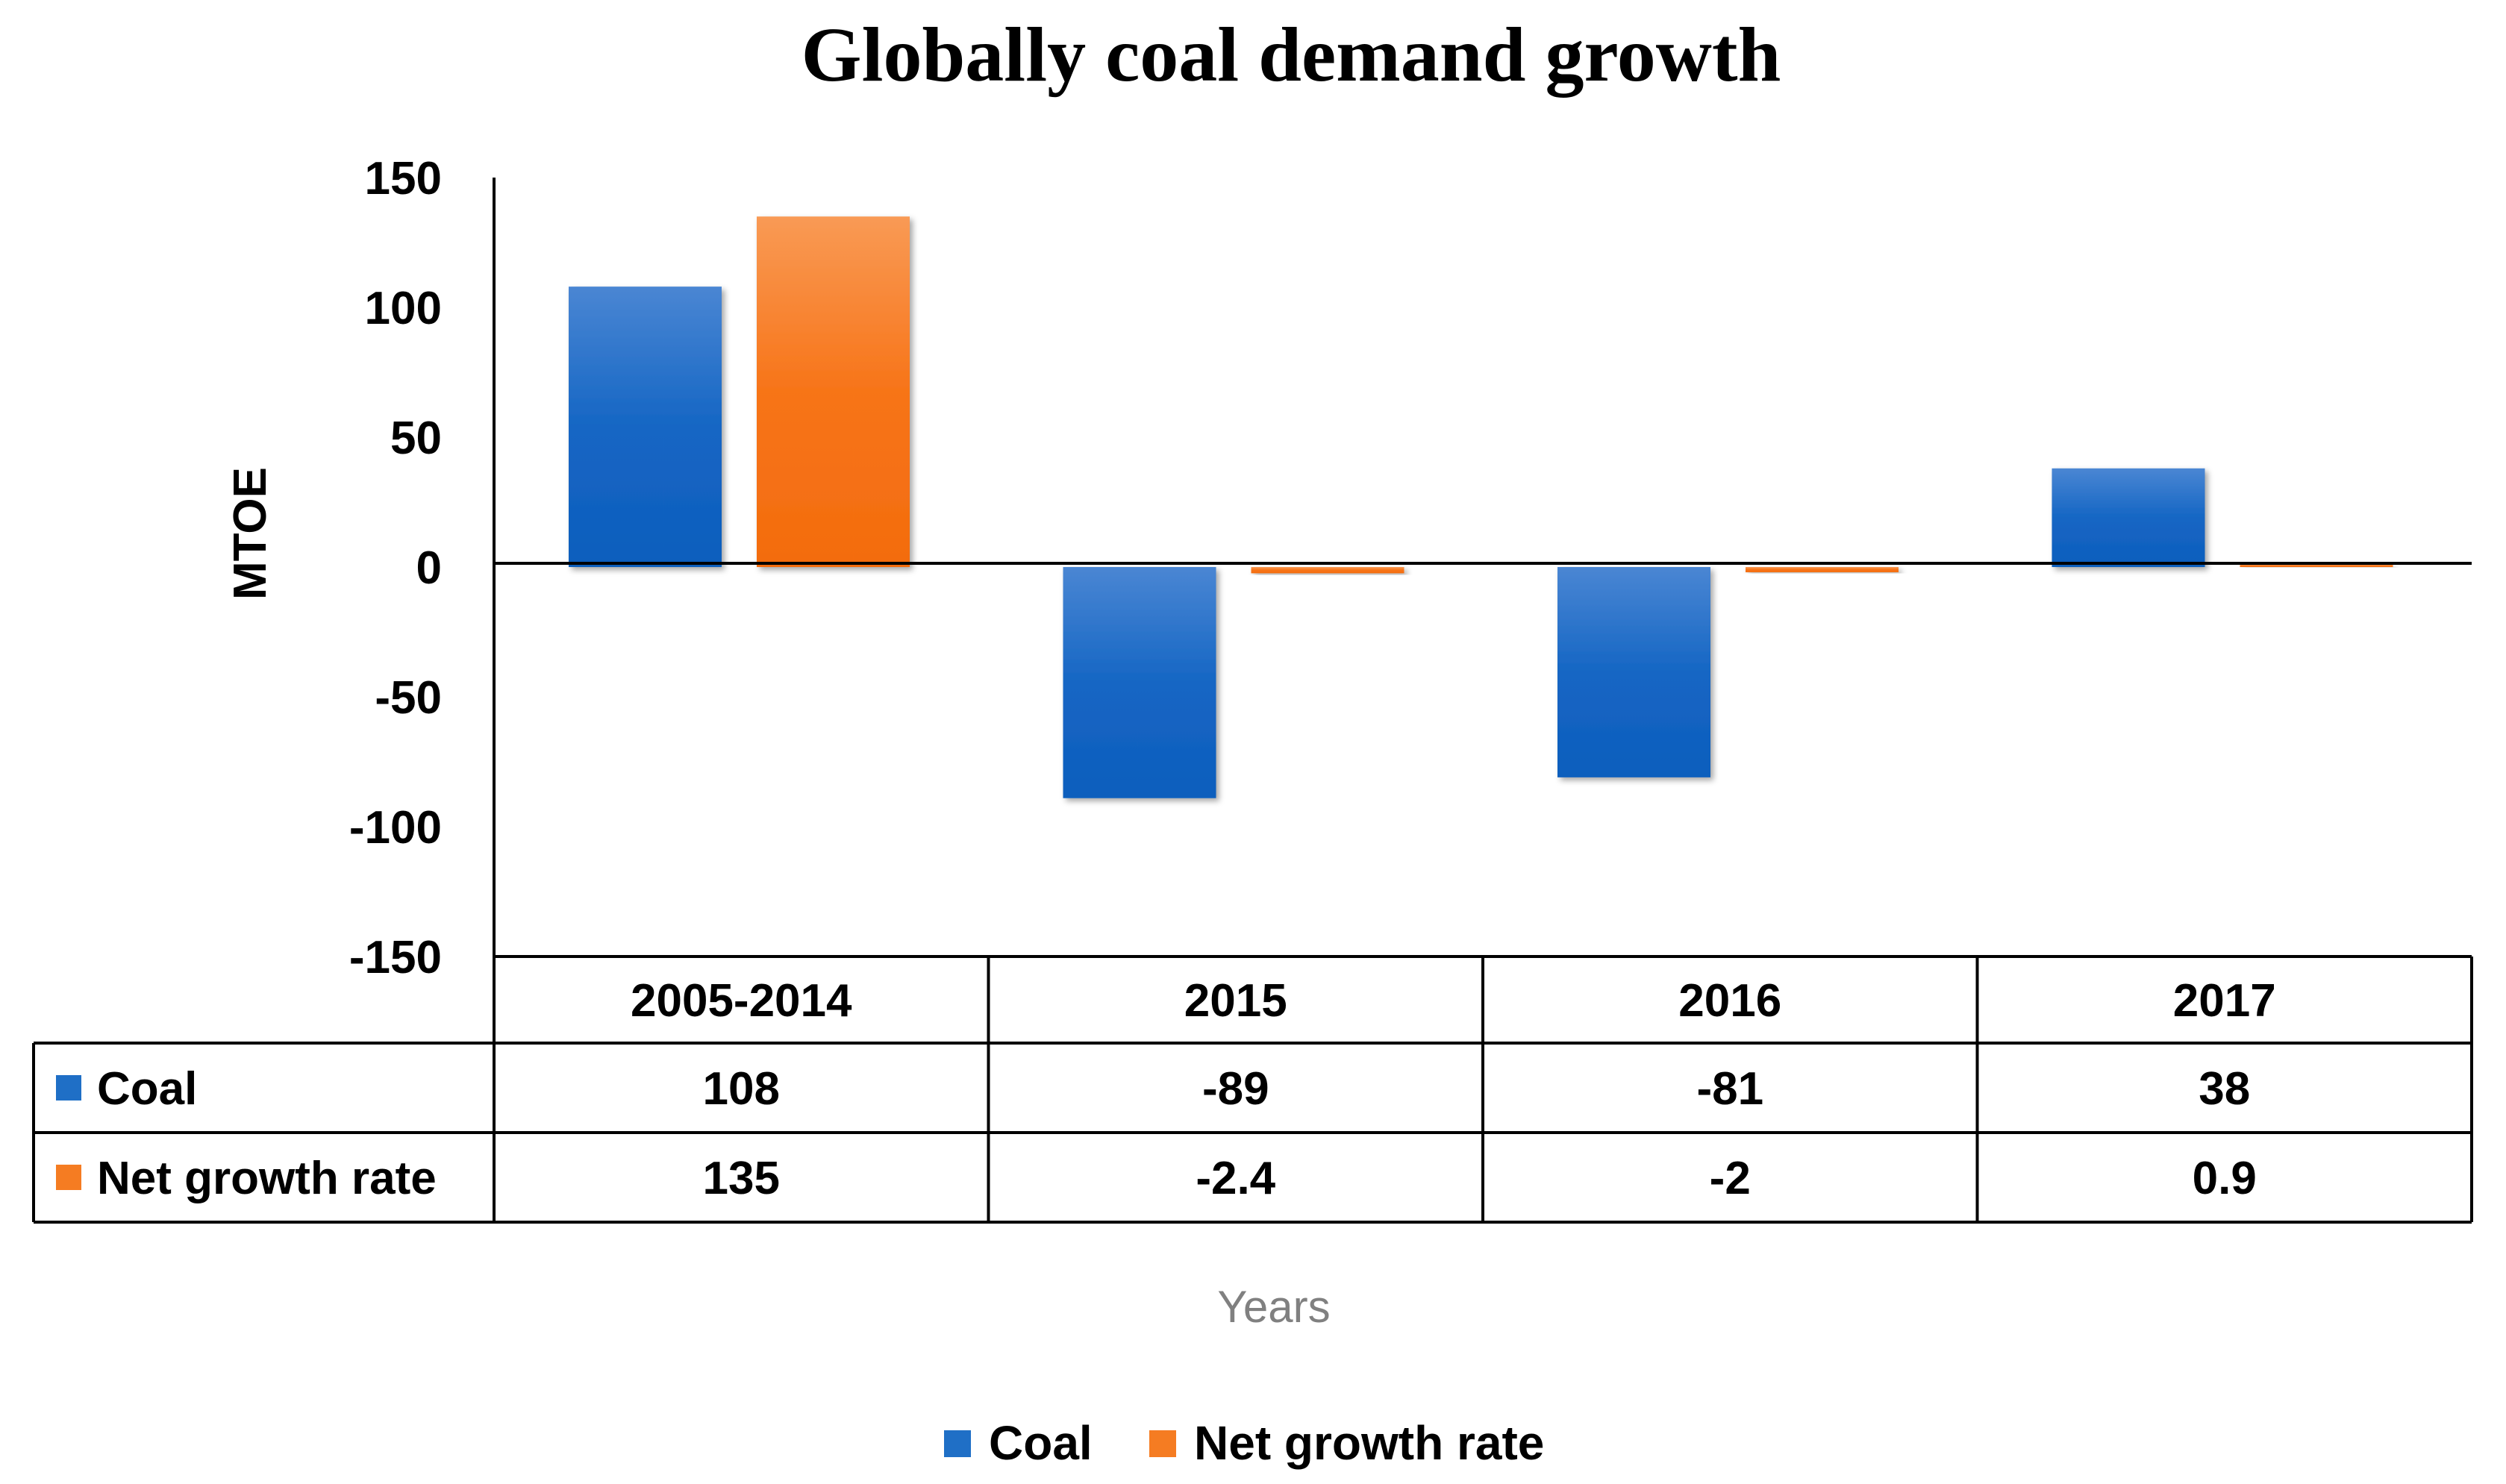 The height and width of the screenshot is (1484, 2506). Describe the element at coordinates (2224, 1001) in the screenshot. I see `x-tick-label-2017: 2017` at that location.